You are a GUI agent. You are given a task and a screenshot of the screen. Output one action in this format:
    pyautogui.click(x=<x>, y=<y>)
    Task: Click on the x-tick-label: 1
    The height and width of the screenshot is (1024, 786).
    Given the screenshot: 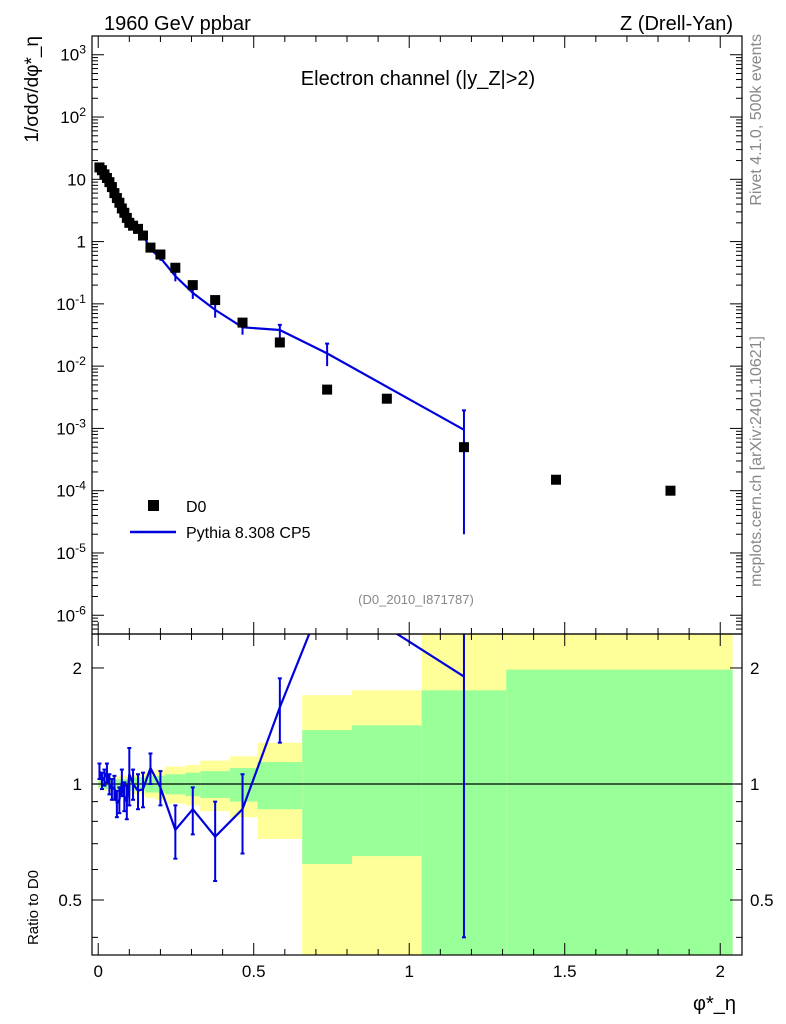 What is the action you would take?
    pyautogui.click(x=408, y=971)
    